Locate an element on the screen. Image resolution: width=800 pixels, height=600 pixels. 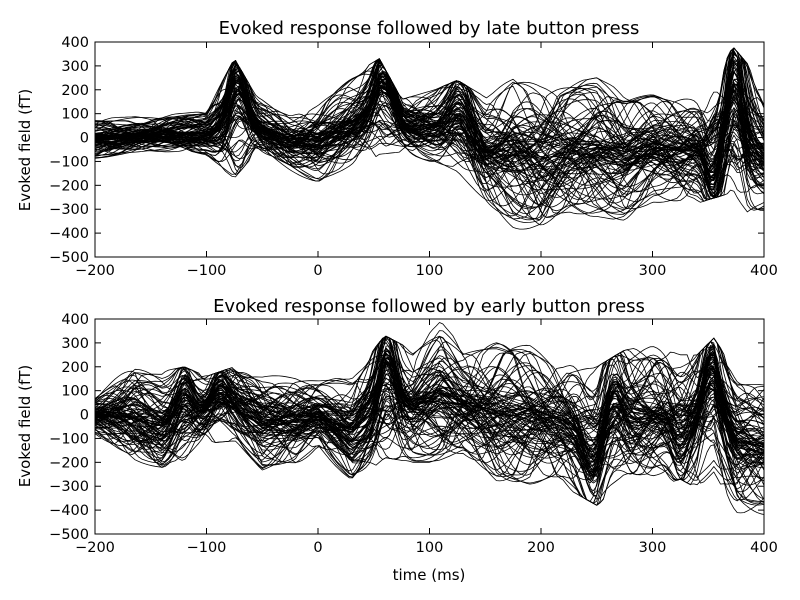
y-axis-label-early: Evoked field (fT) is located at coordinates (25, 426).